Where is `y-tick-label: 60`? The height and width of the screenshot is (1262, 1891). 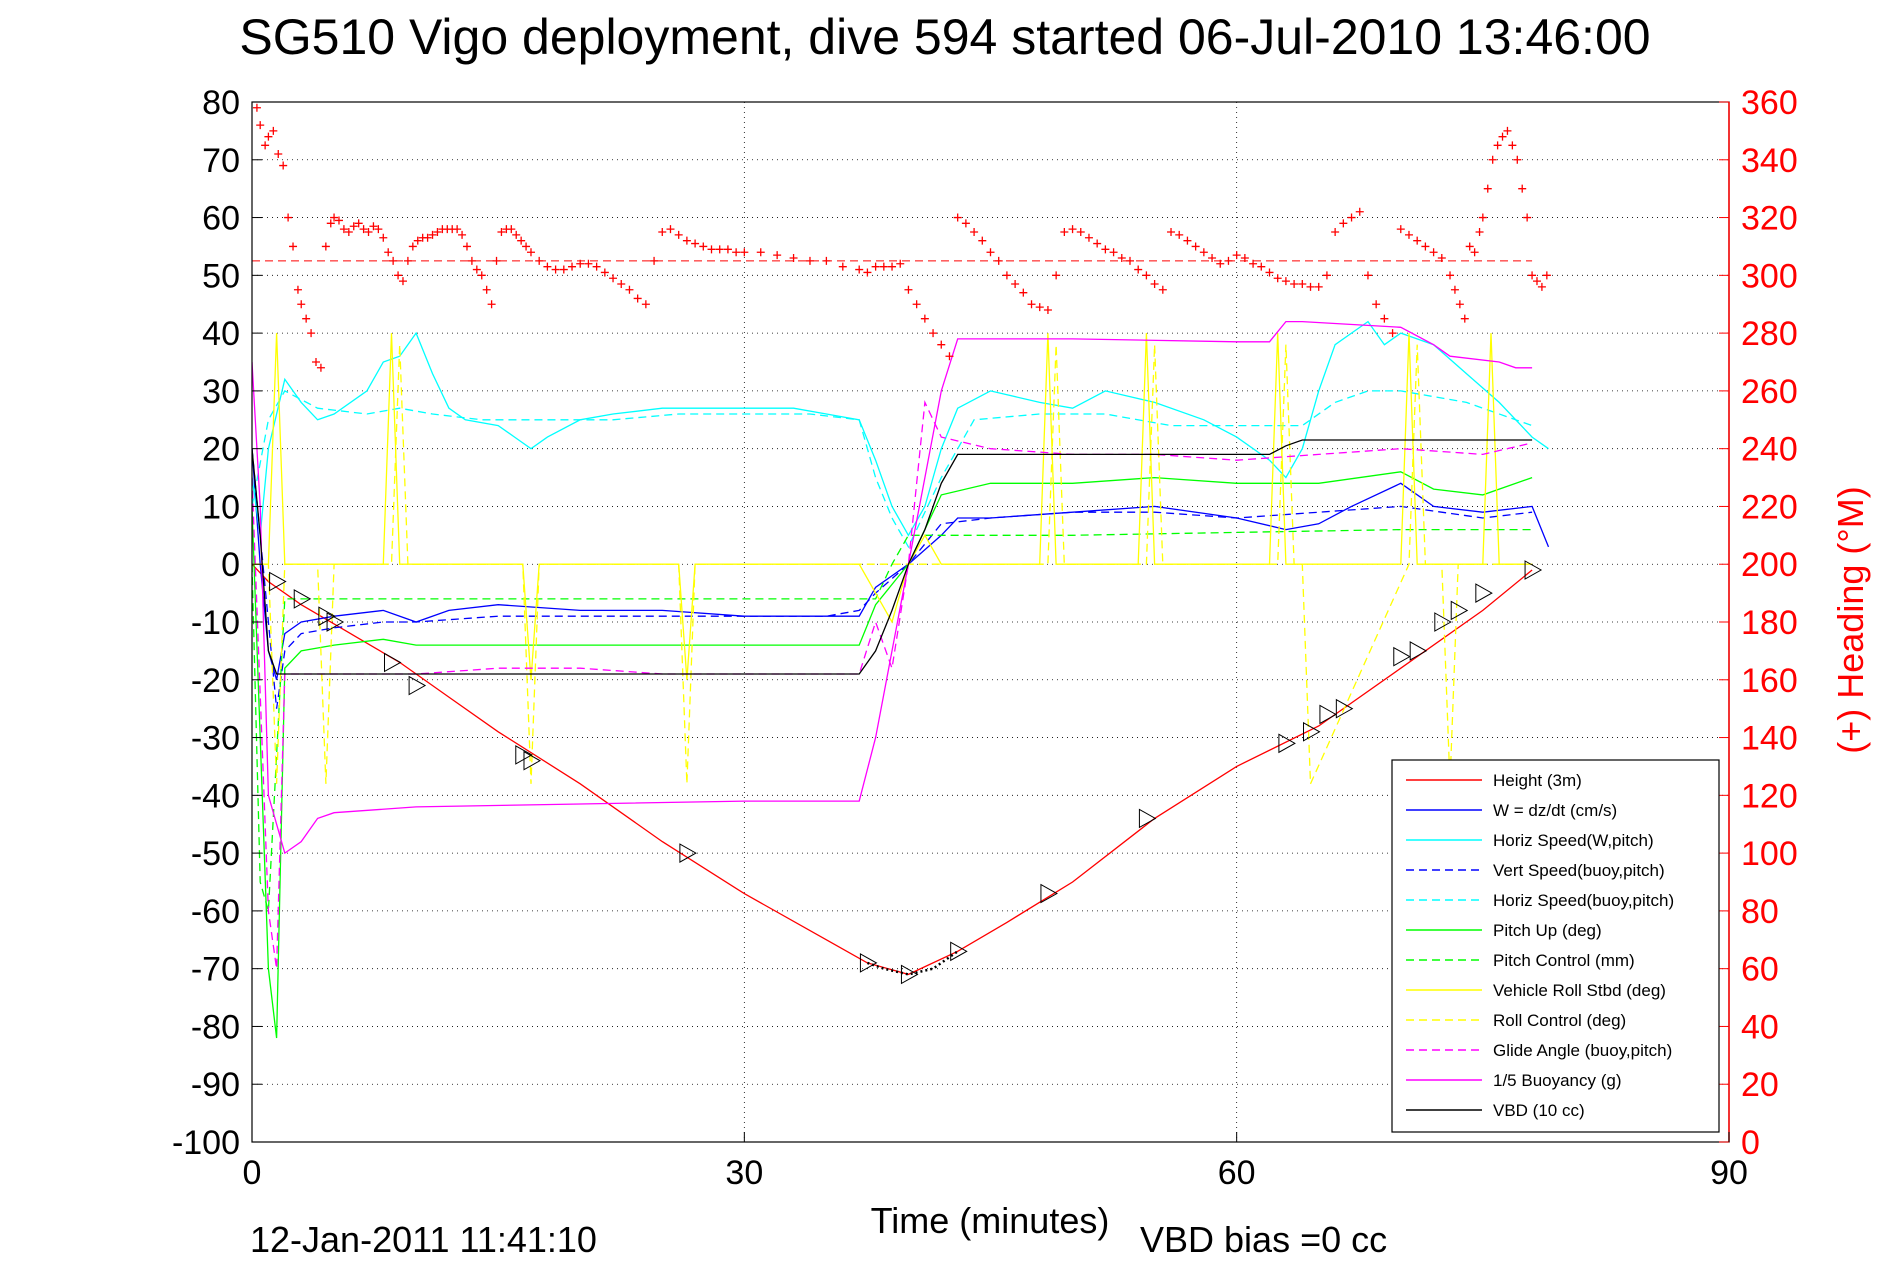 y-tick-label: 60 is located at coordinates (221, 219).